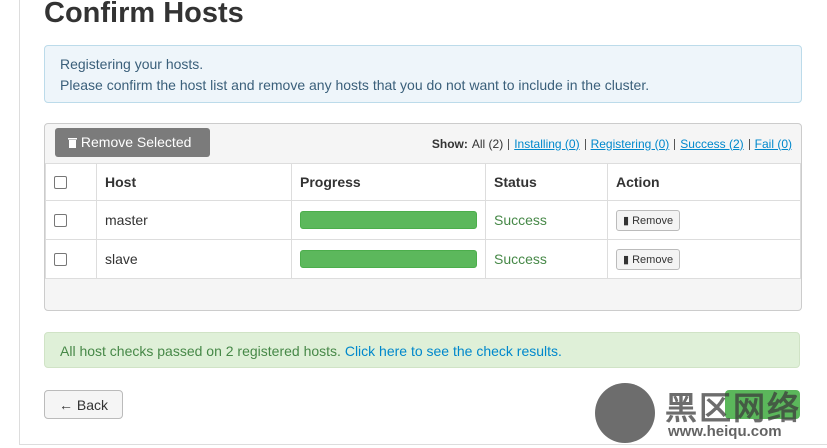 This screenshot has width=827, height=448. What do you see at coordinates (625, 413) in the screenshot?
I see `watermark-logo` at bounding box center [625, 413].